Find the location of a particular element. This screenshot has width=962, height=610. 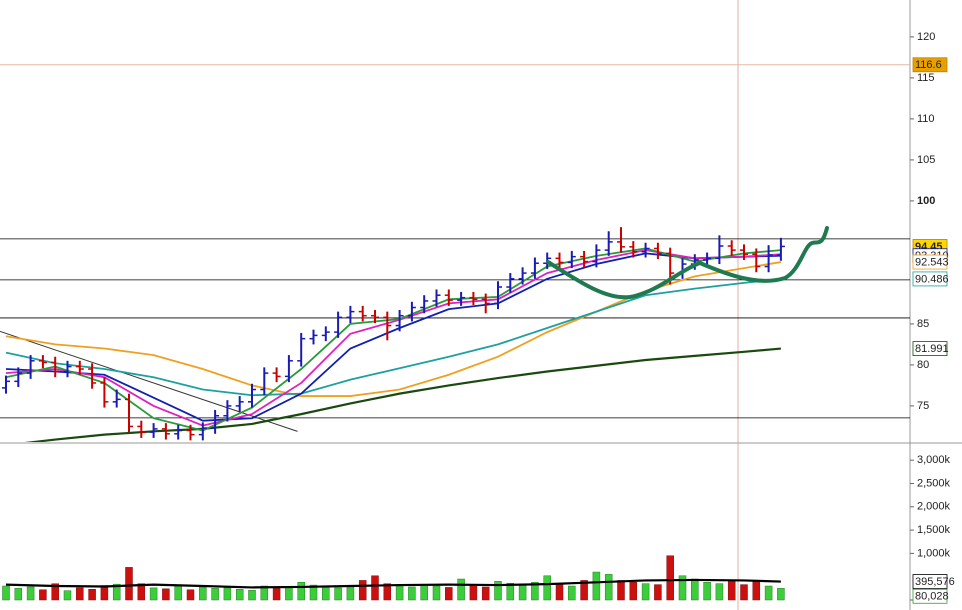

price-marker-label: 80,028 is located at coordinates (932, 597).